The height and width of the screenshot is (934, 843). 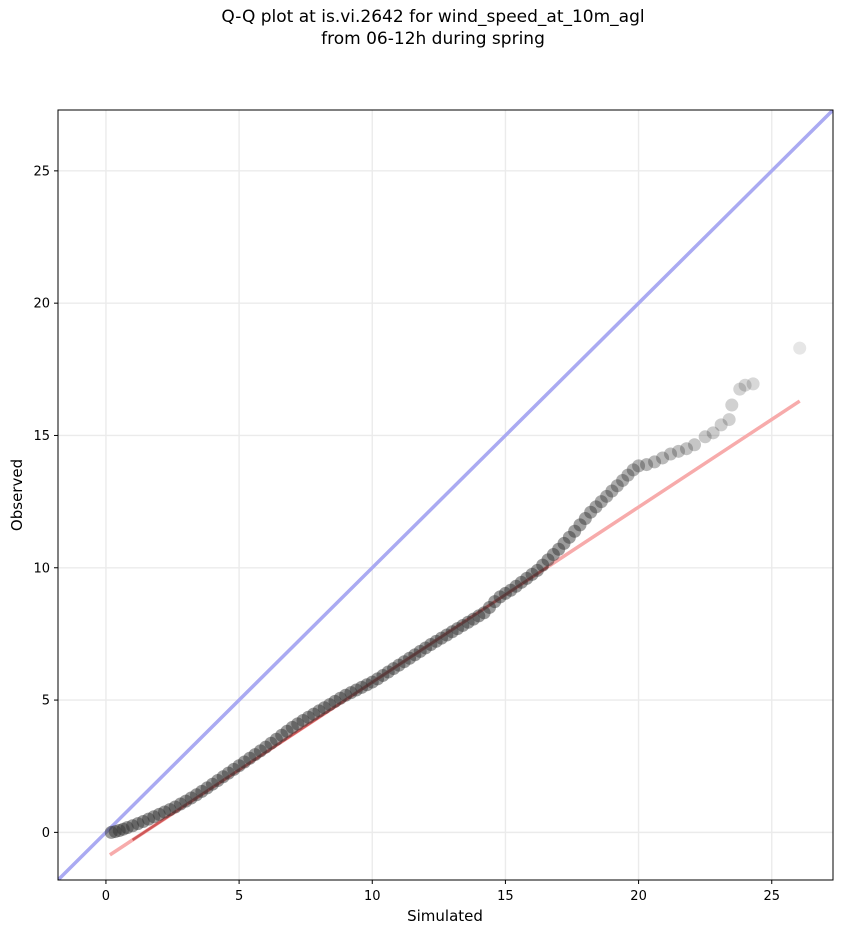 I want to click on chart-title-line-2: from 06-12h during spring, so click(x=433, y=39).